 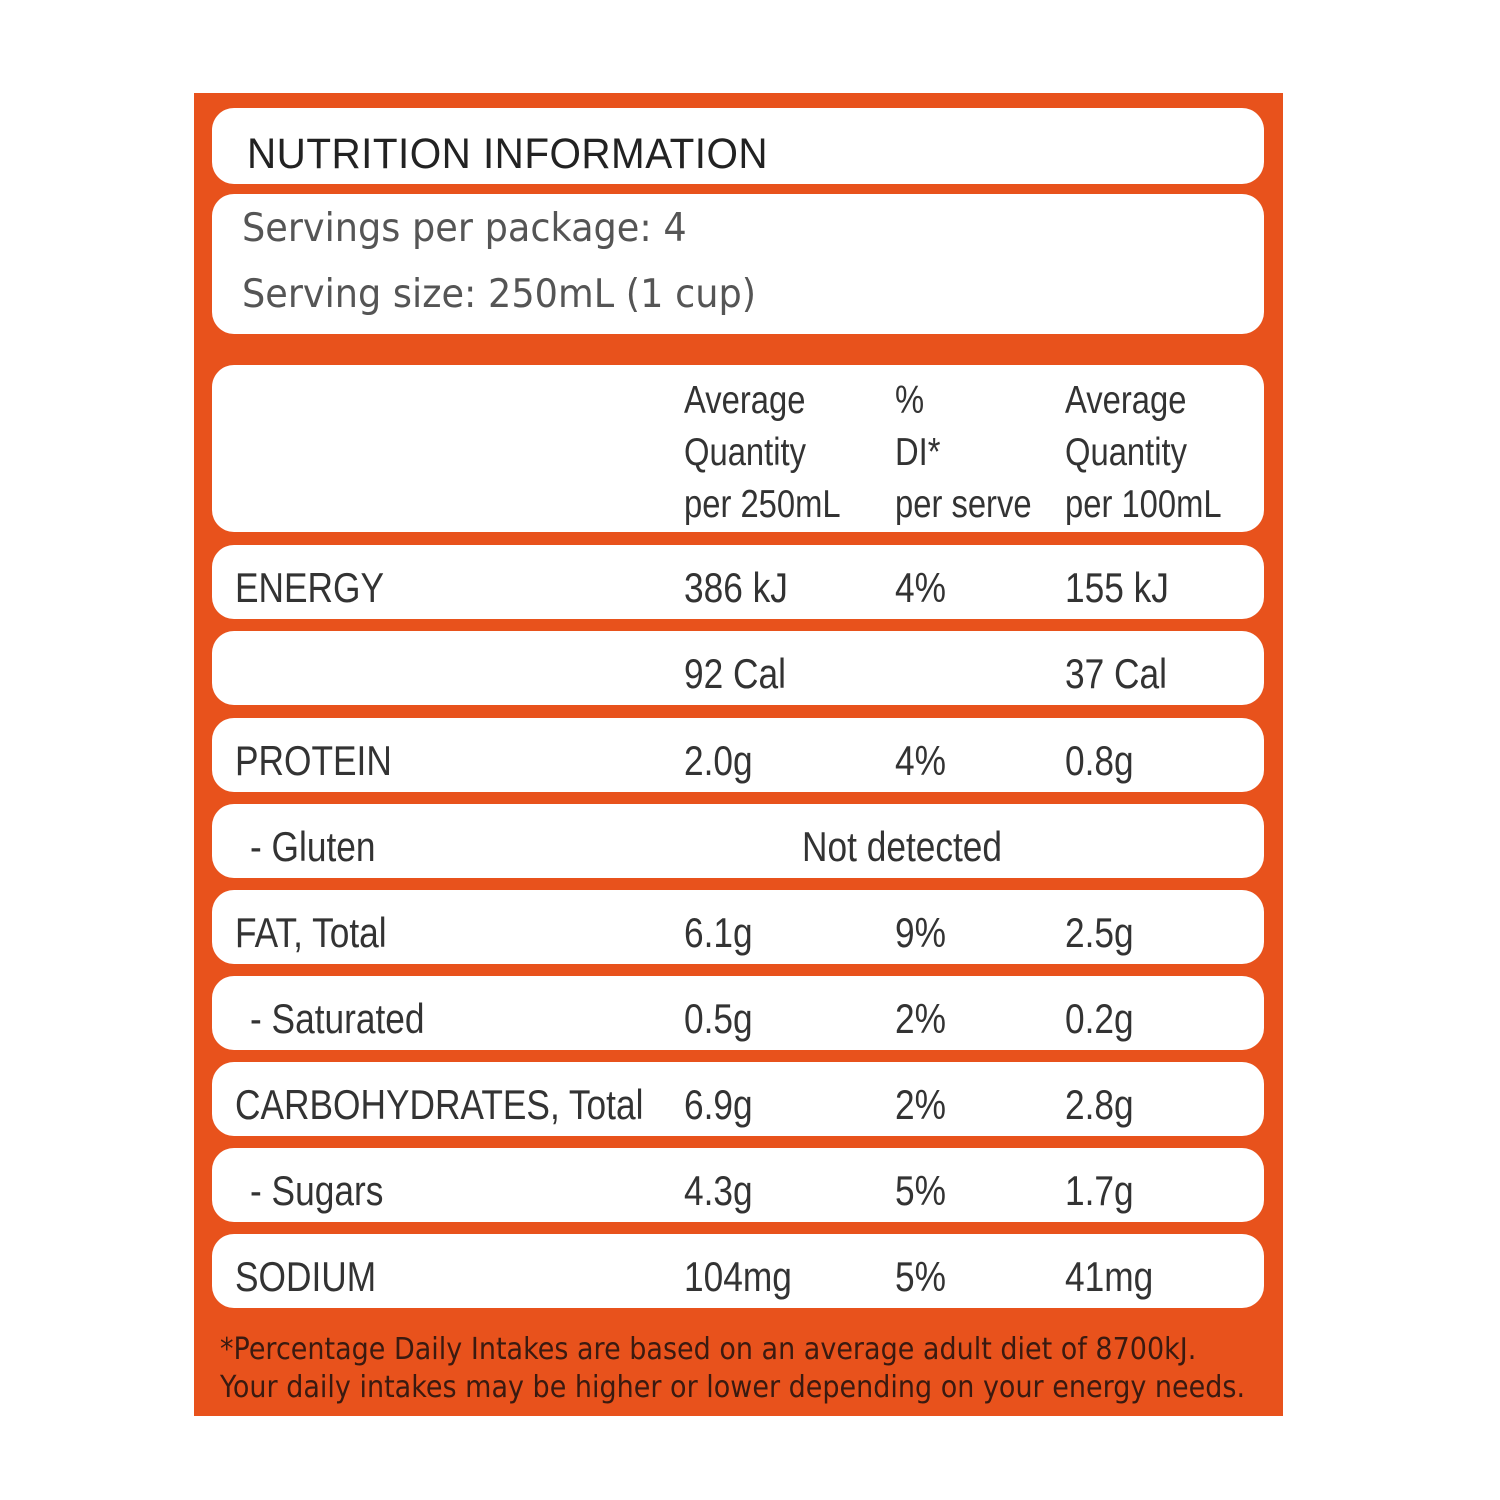 What do you see at coordinates (1099, 760) in the screenshot?
I see `value-per-100: 0.8g` at bounding box center [1099, 760].